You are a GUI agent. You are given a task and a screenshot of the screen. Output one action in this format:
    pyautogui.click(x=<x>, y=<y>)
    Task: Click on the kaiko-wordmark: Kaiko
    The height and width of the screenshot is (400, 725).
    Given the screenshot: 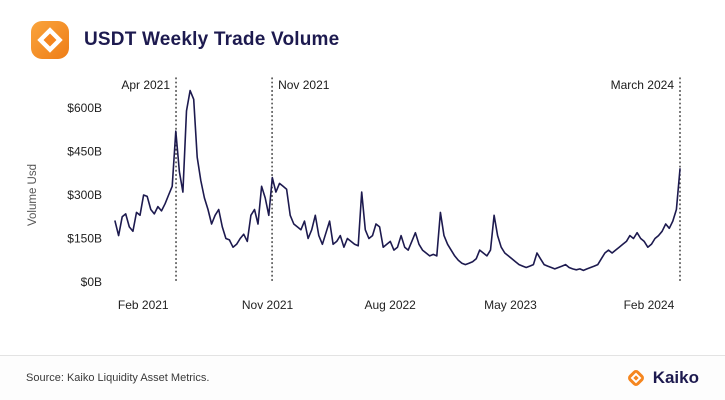 What is the action you would take?
    pyautogui.click(x=675, y=377)
    